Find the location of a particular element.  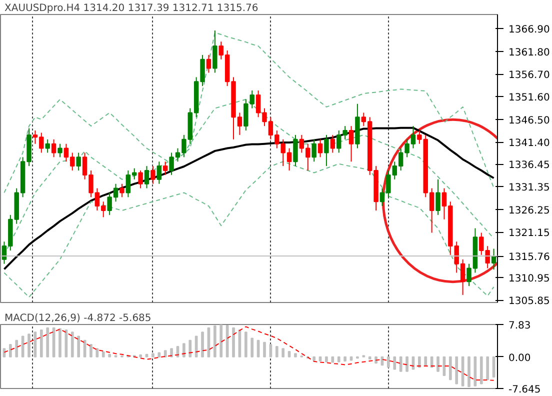

chart-title: XAUUSDpro.H4 1314.20 1317.39 1312.71 1315.76 is located at coordinates (131, 8).